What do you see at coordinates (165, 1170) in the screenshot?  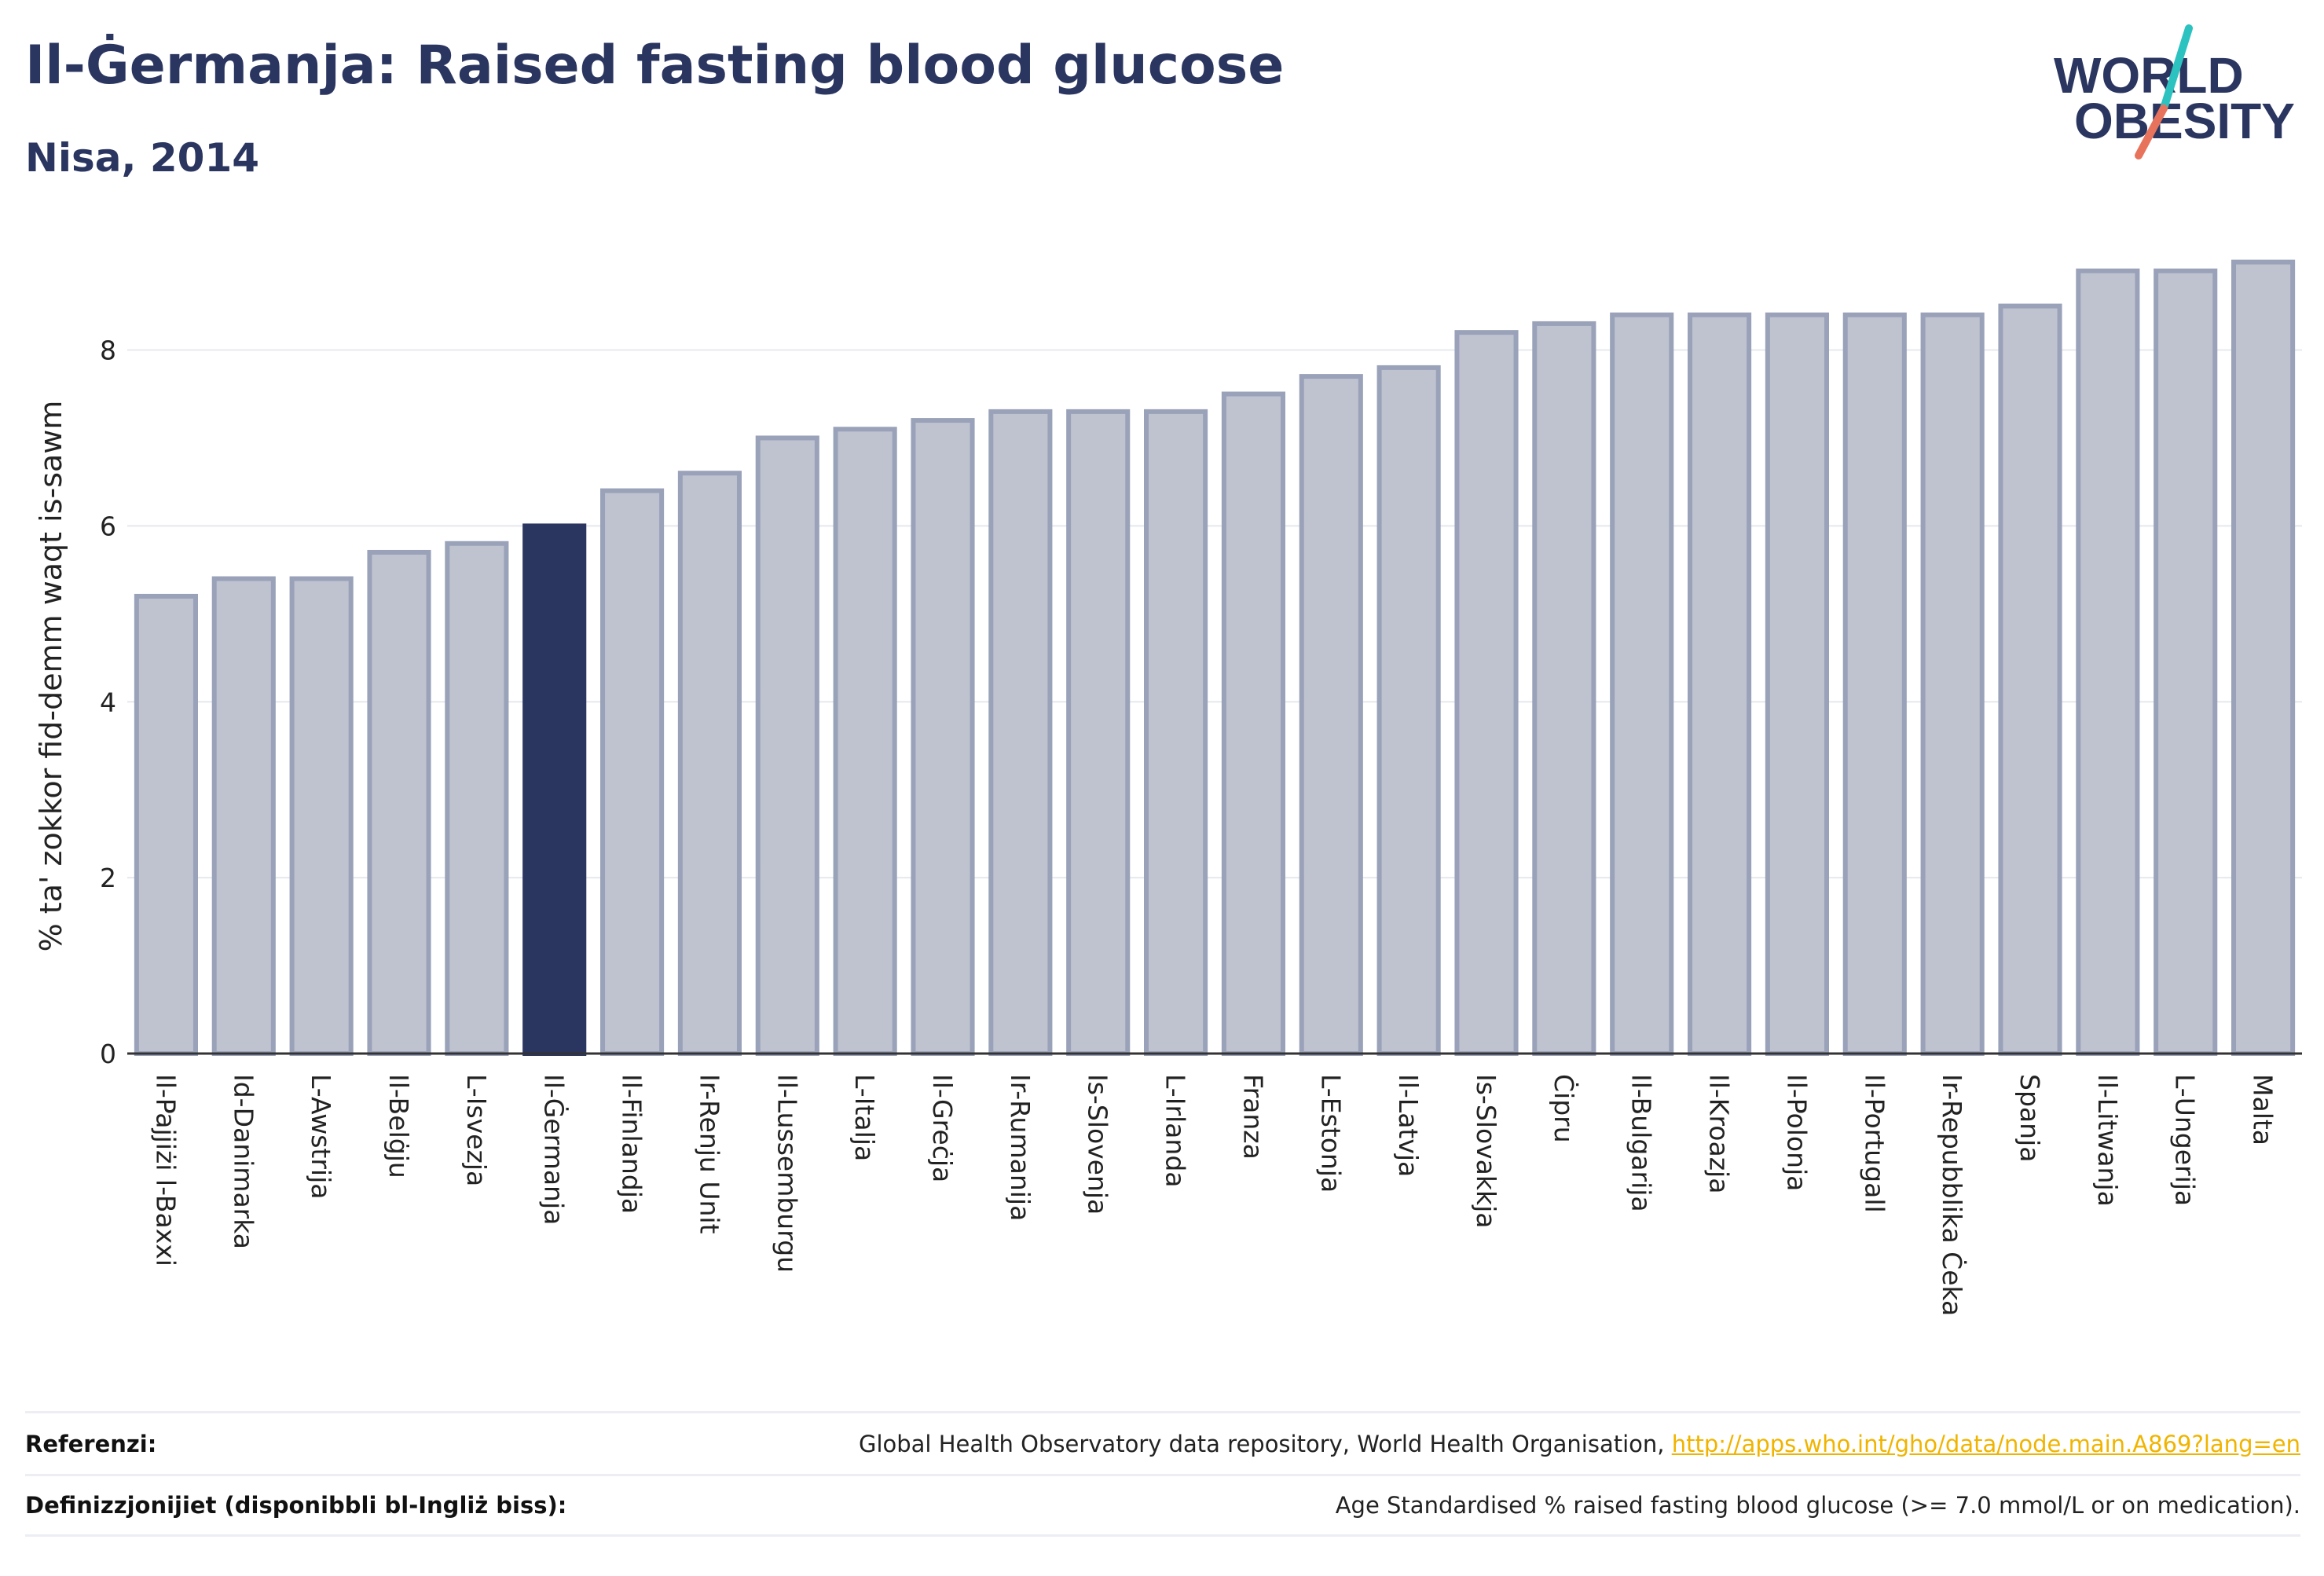 I see `x-tick-label: Il-Pajjiżi l-Baxxi` at bounding box center [165, 1170].